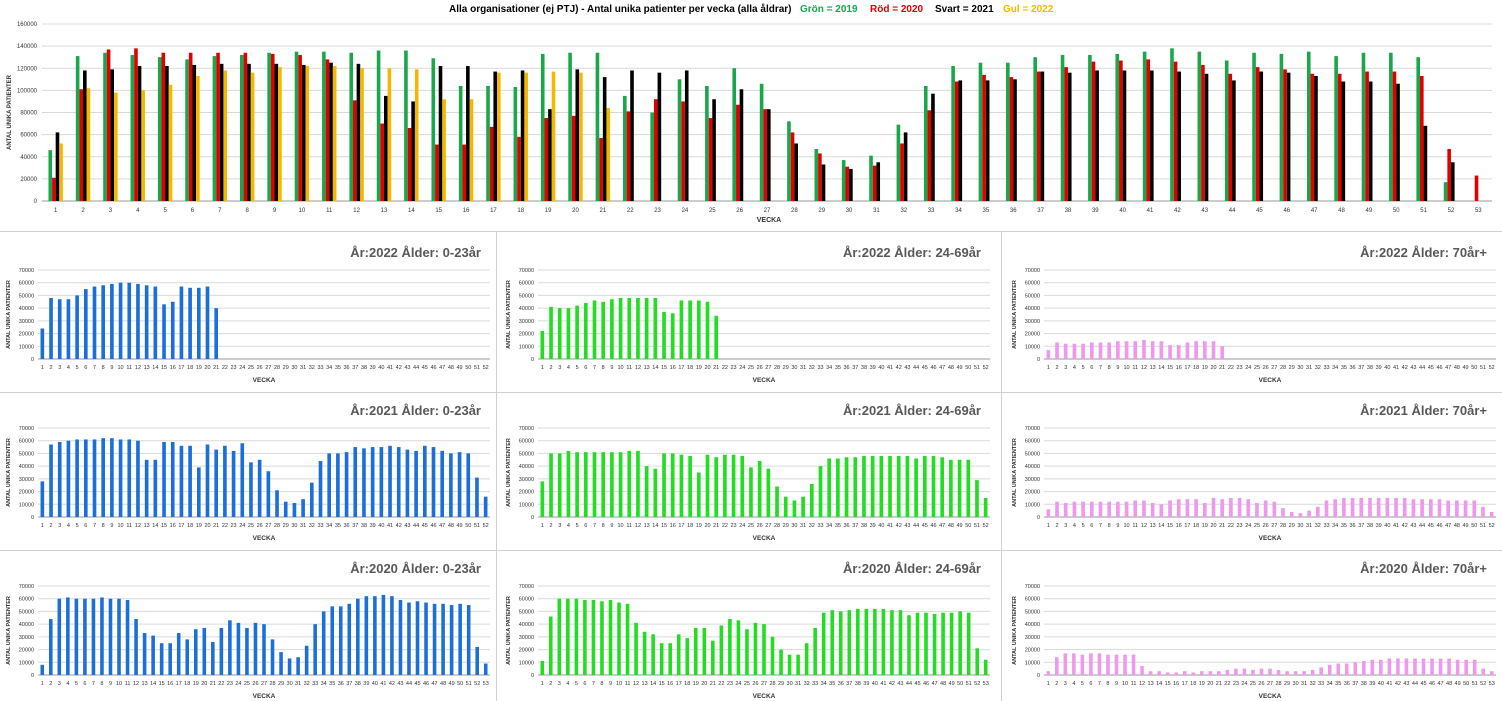 This screenshot has width=1502, height=701. What do you see at coordinates (181, 368) in the screenshot?
I see `x-tick-label: 17` at bounding box center [181, 368].